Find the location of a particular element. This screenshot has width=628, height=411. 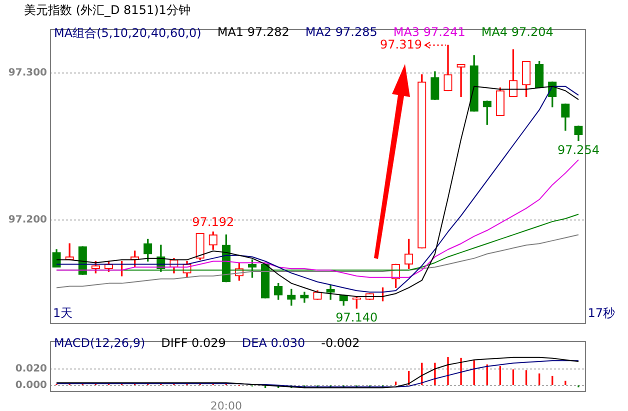

y-tick-label: 97.200 is located at coordinates (28, 220).